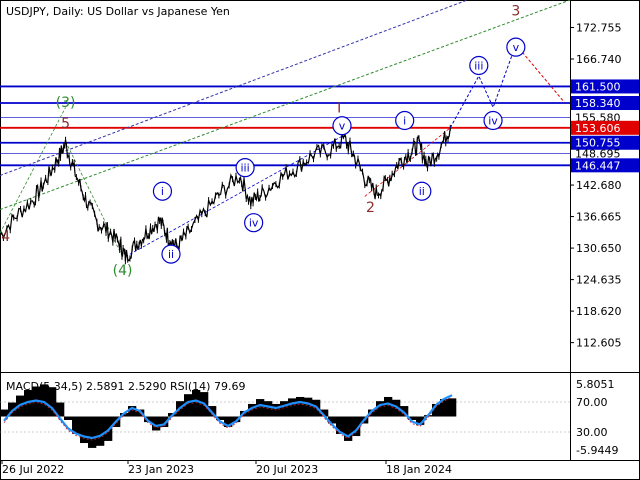  I want to click on y-tick-label: 118.620, so click(599, 311).